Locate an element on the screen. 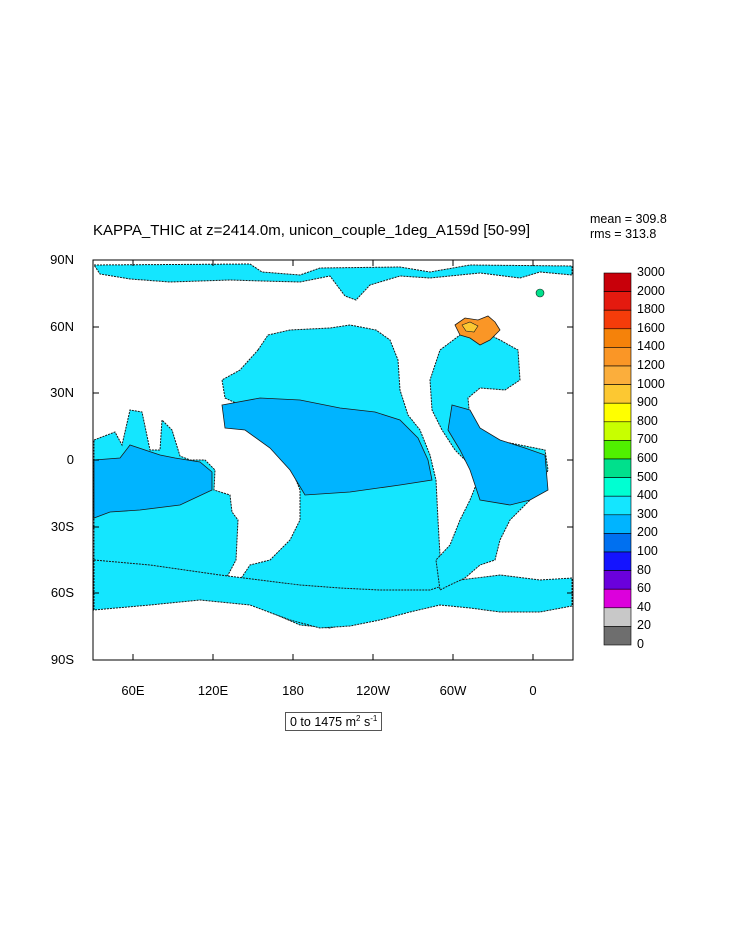 This screenshot has height=945, width=733. colorbar-level-label-7: 900 is located at coordinates (647, 402).